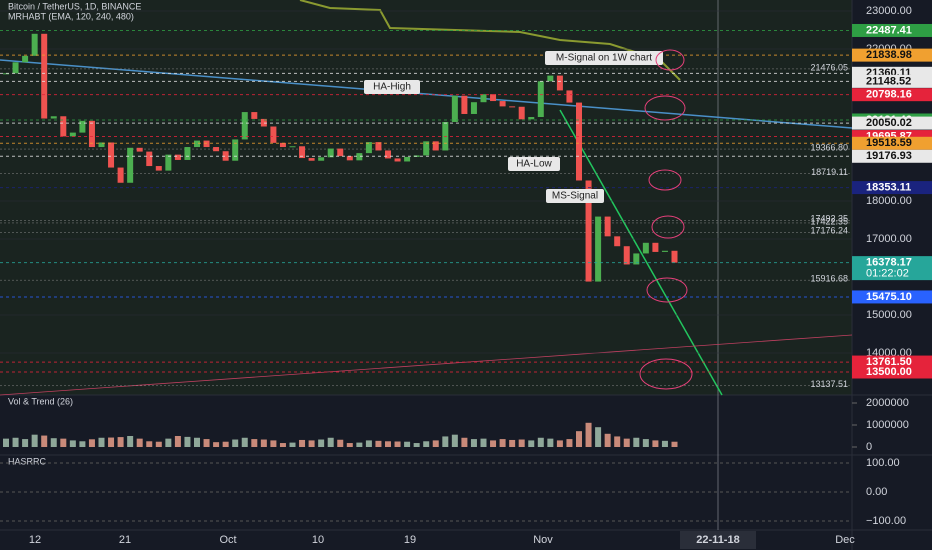 The width and height of the screenshot is (932, 550). I want to click on osc-title: HASRRC, so click(27, 461).